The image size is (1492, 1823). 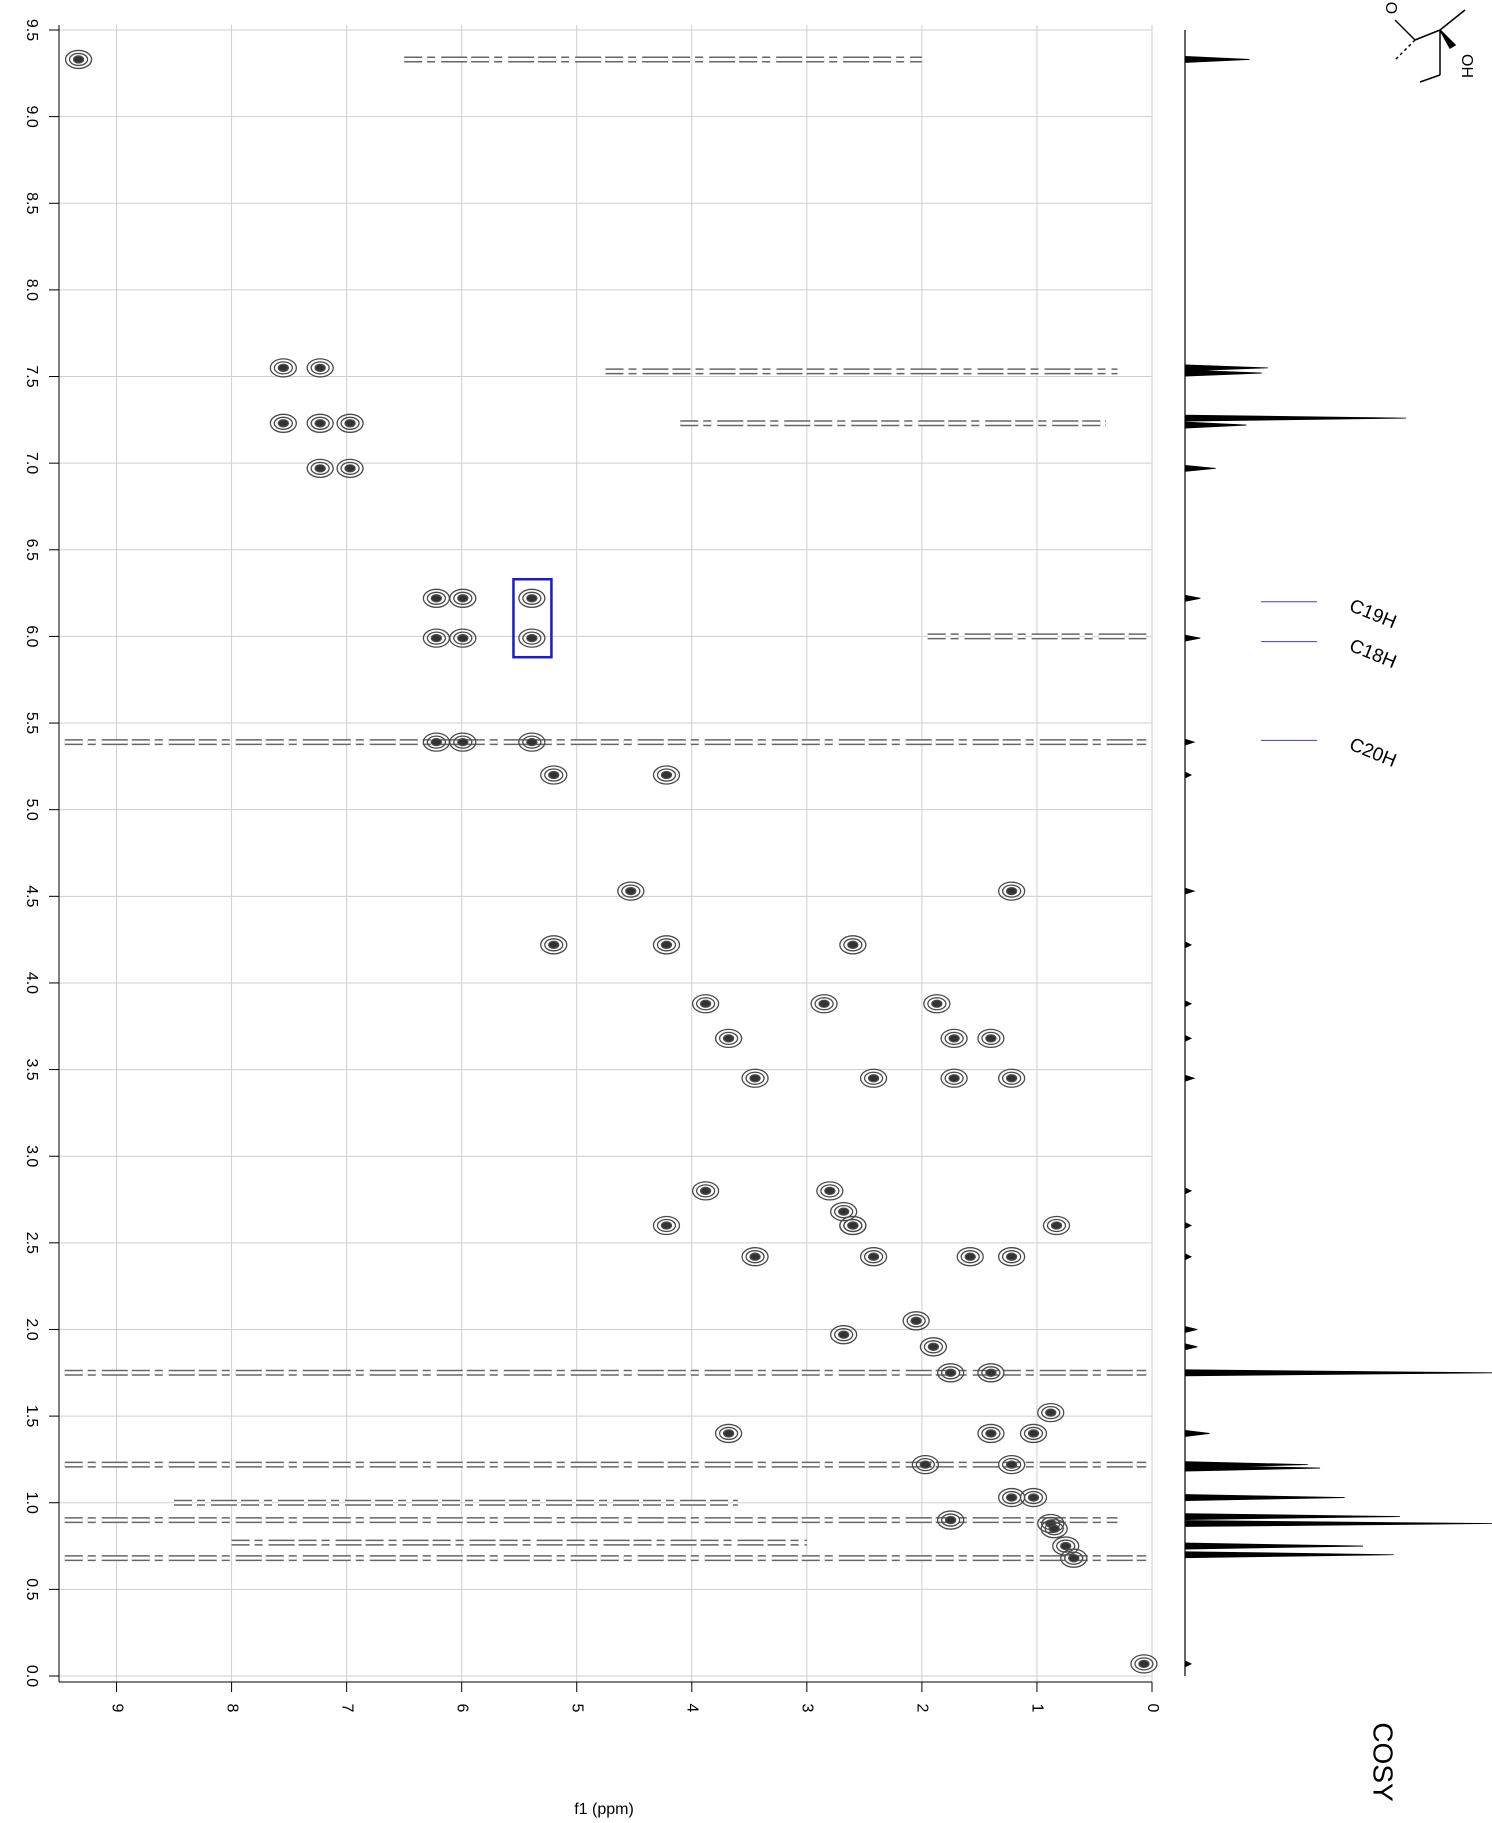 What do you see at coordinates (31, 896) in the screenshot?
I see `y-tick-label: 4.5` at bounding box center [31, 896].